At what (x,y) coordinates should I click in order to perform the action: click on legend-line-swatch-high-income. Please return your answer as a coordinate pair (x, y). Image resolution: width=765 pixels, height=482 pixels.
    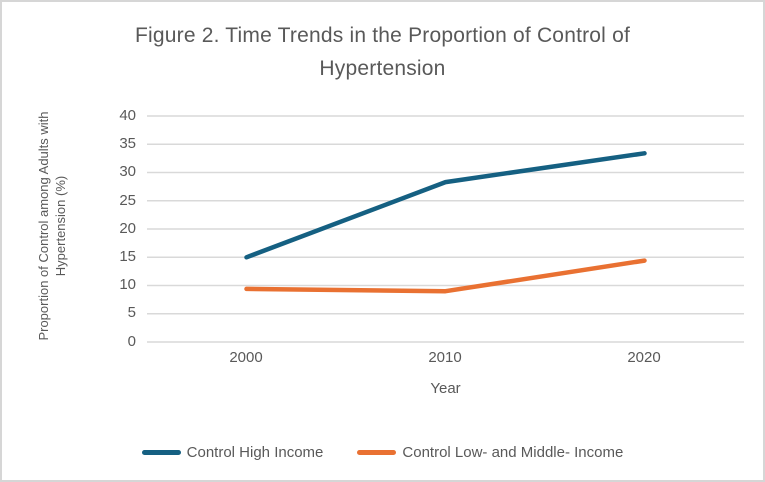
    Looking at the image, I should click on (161, 452).